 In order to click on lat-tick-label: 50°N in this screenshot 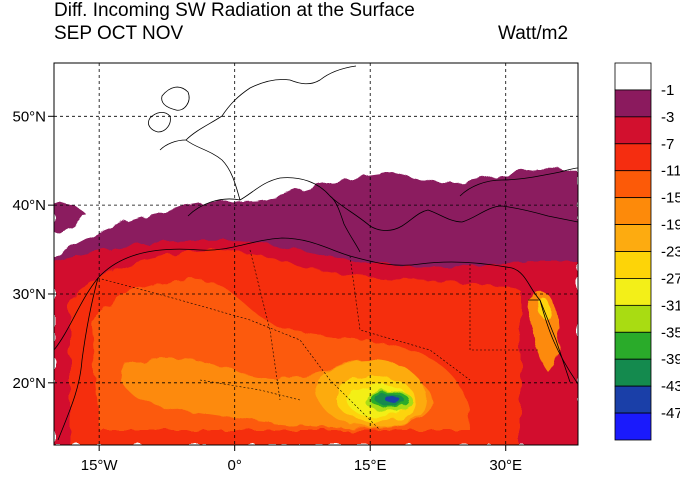, I will do `click(29, 116)`.